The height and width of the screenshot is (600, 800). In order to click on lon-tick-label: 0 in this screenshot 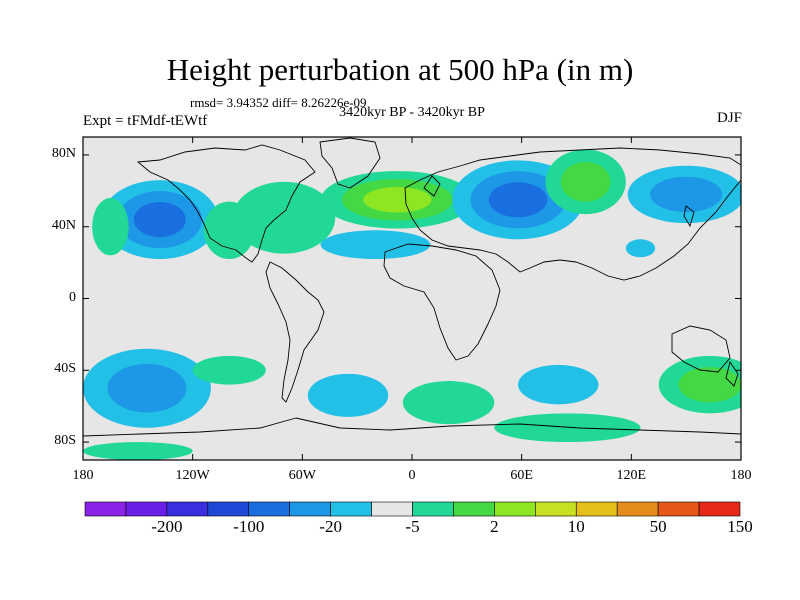, I will do `click(412, 475)`.